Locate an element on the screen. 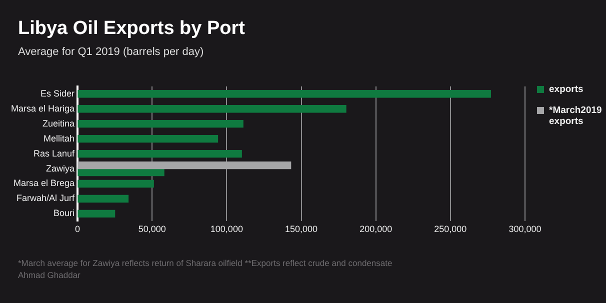 This screenshot has height=303, width=606. x-tick-label: 0 is located at coordinates (77, 229).